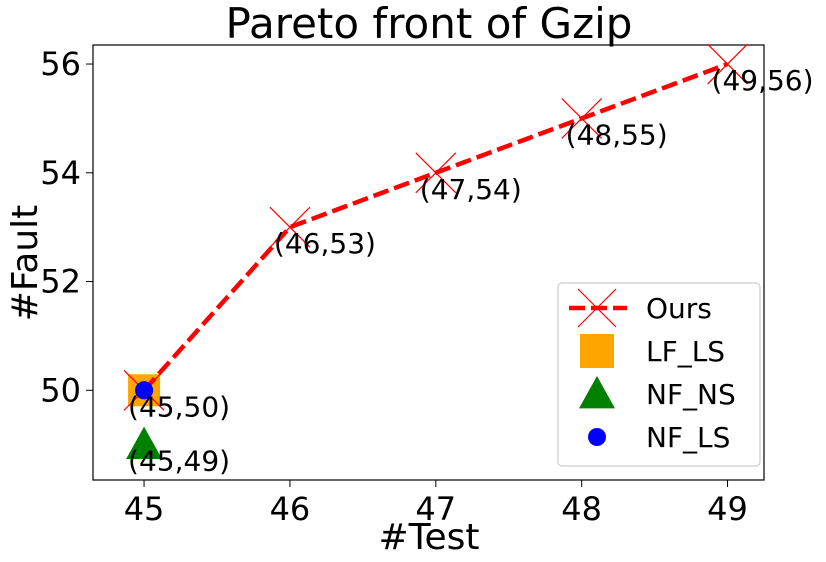 Image resolution: width=826 pixels, height=562 pixels. What do you see at coordinates (597, 437) in the screenshot?
I see `legend-marker-nf-ls` at bounding box center [597, 437].